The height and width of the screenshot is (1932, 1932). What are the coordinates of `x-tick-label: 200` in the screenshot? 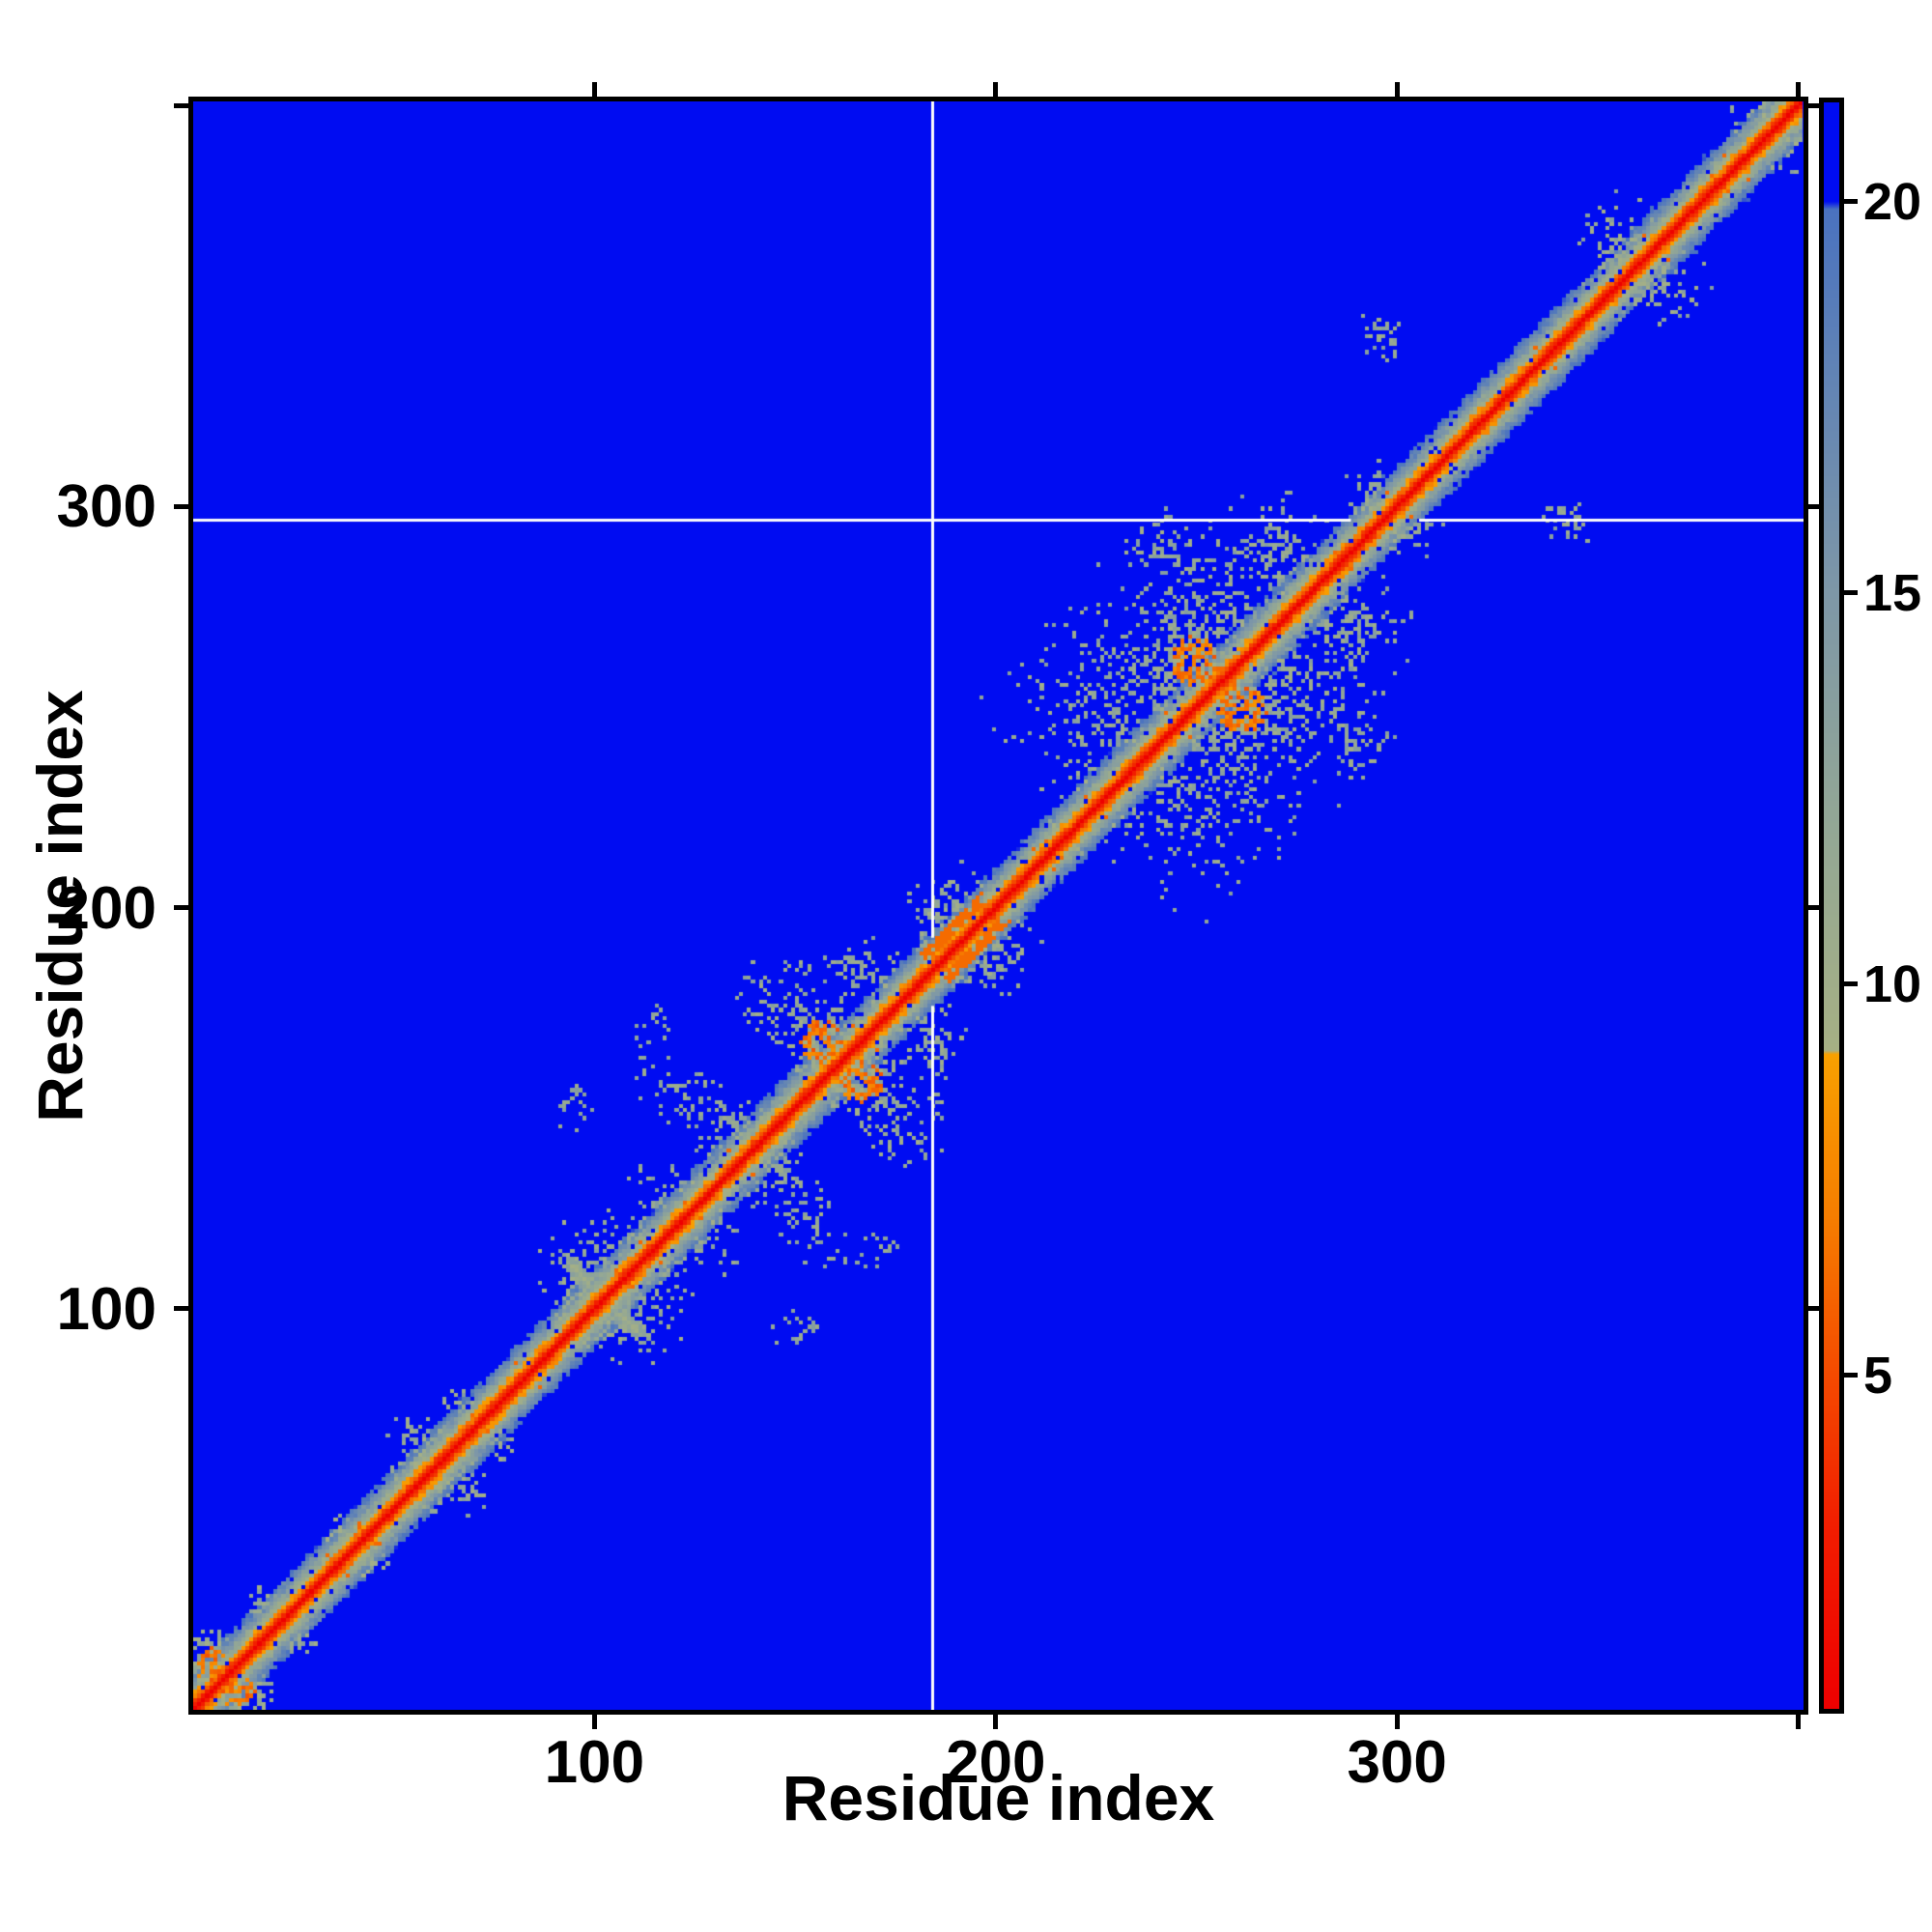 It's located at (996, 1762).